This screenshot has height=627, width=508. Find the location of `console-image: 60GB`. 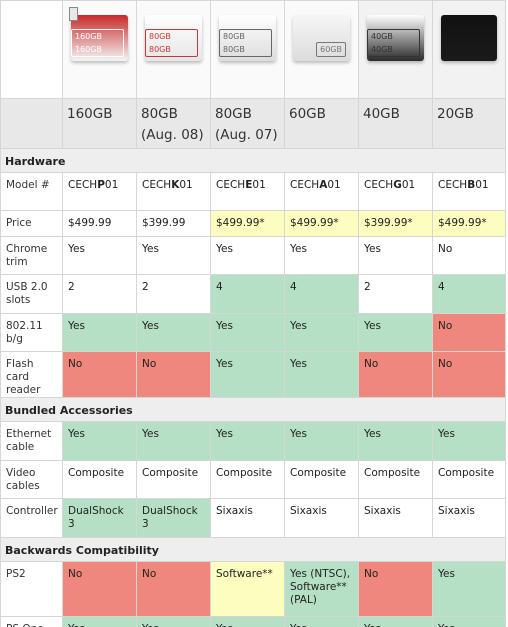

console-image: 60GB is located at coordinates (321, 49).